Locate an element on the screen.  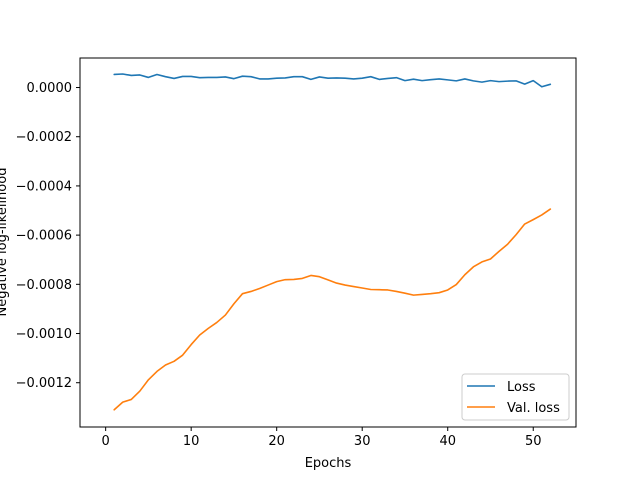
legend-label-val-loss: Val. loss is located at coordinates (533, 408).